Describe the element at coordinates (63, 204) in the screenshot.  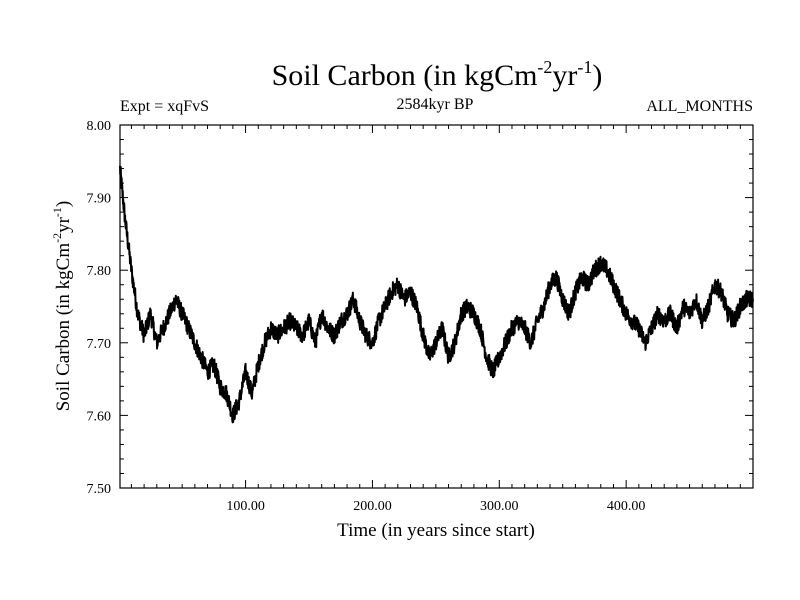
I see `y-axis-label-end: )` at that location.